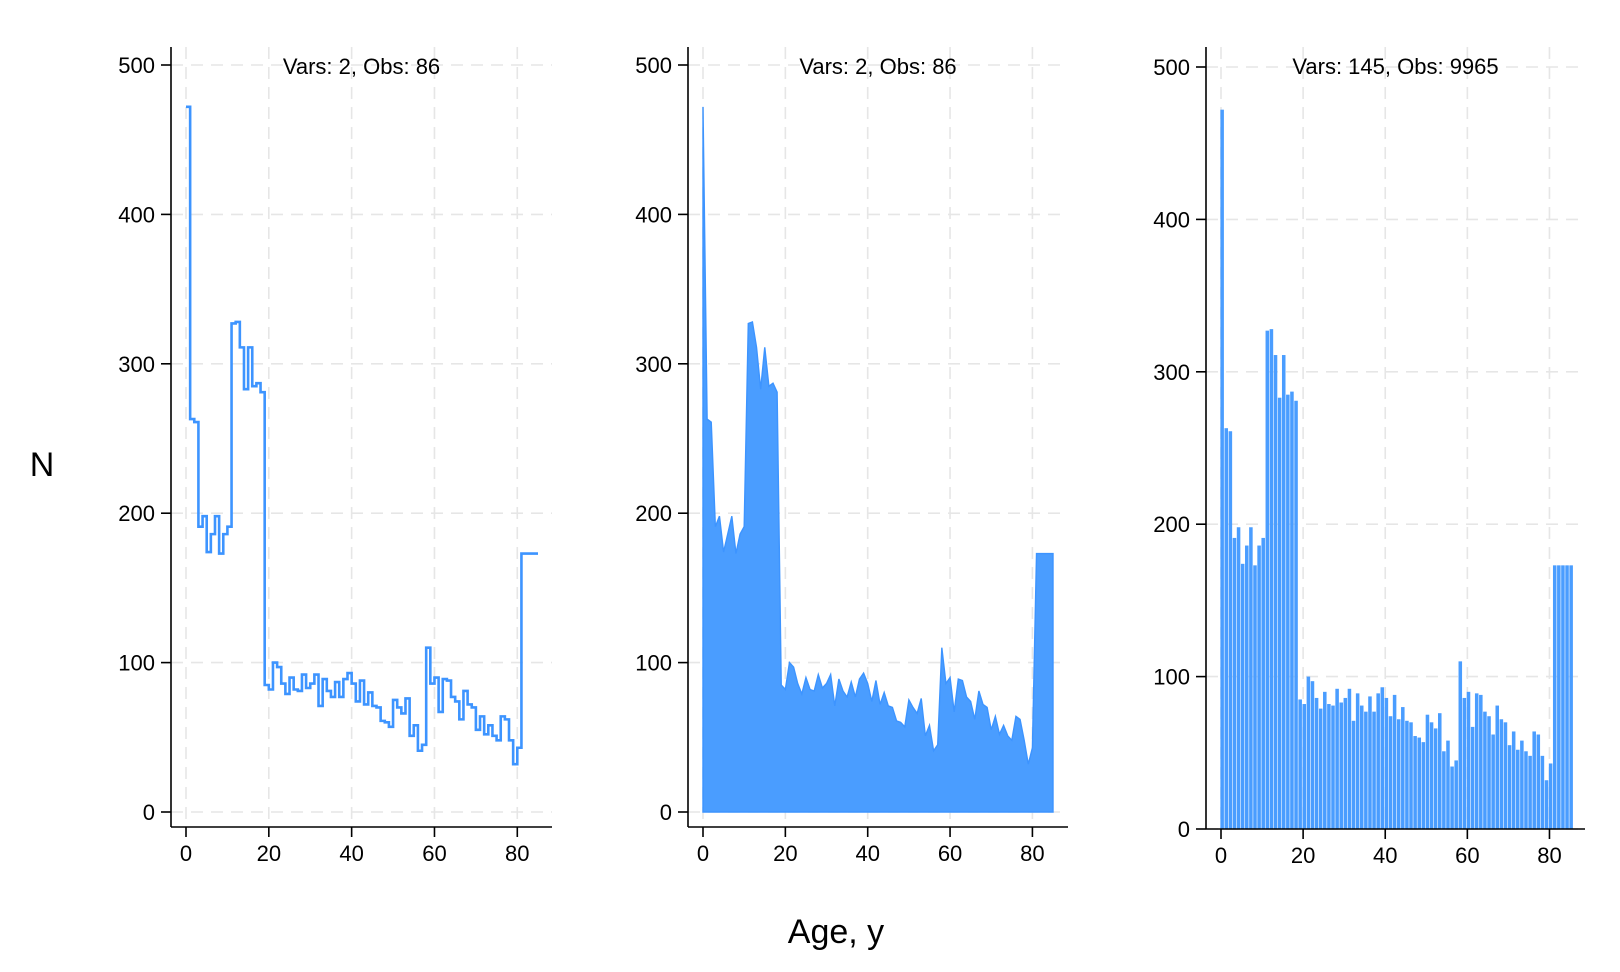 Image resolution: width=1620 pixels, height=972 pixels. What do you see at coordinates (42, 465) in the screenshot?
I see `y-axis-title: N` at bounding box center [42, 465].